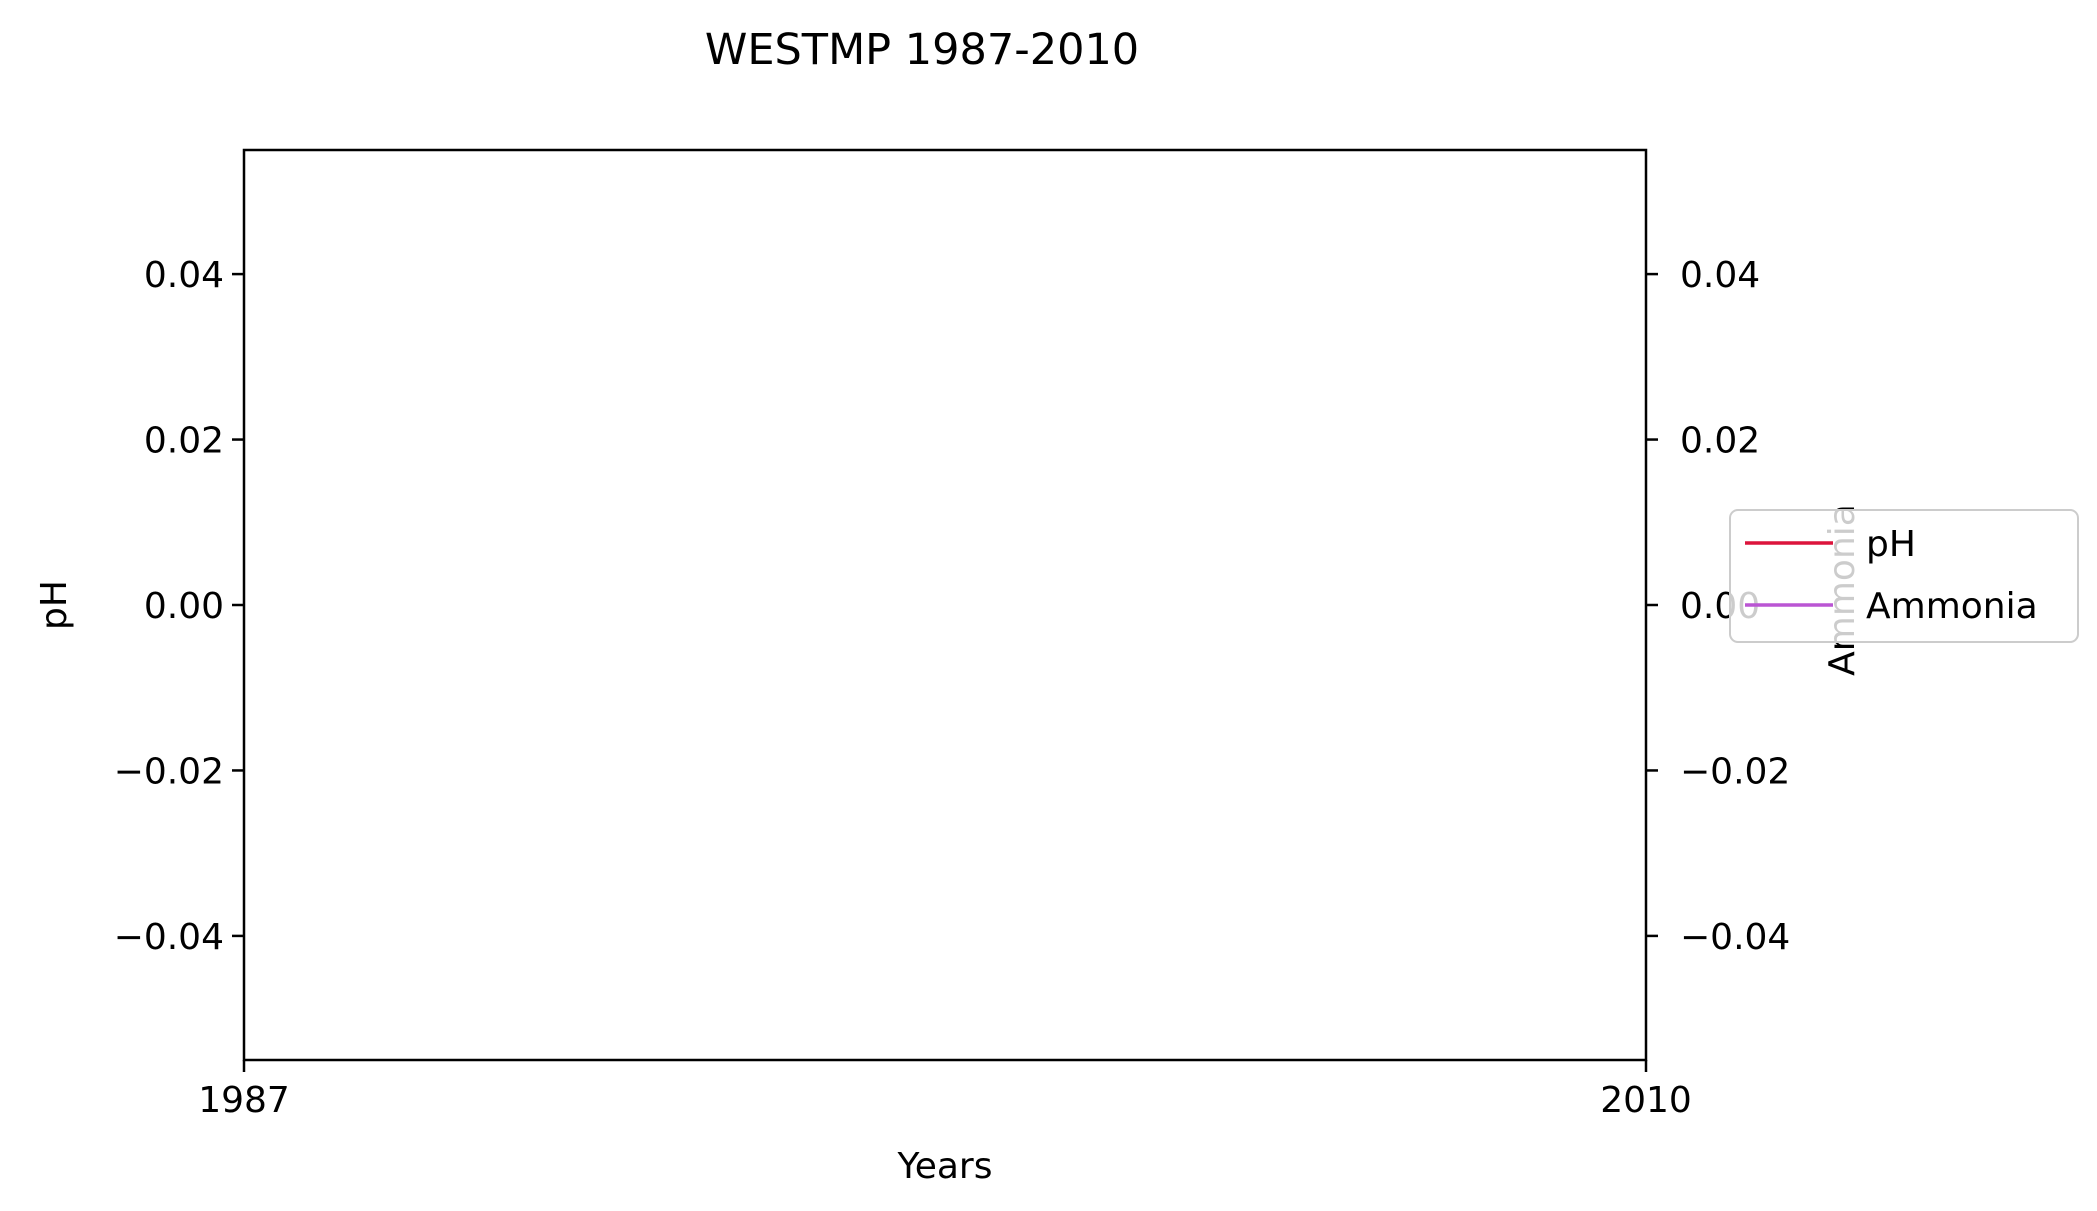 This screenshot has width=2097, height=1211. Describe the element at coordinates (945, 1090) in the screenshot. I see `x-axis: 1987 2010` at that location.